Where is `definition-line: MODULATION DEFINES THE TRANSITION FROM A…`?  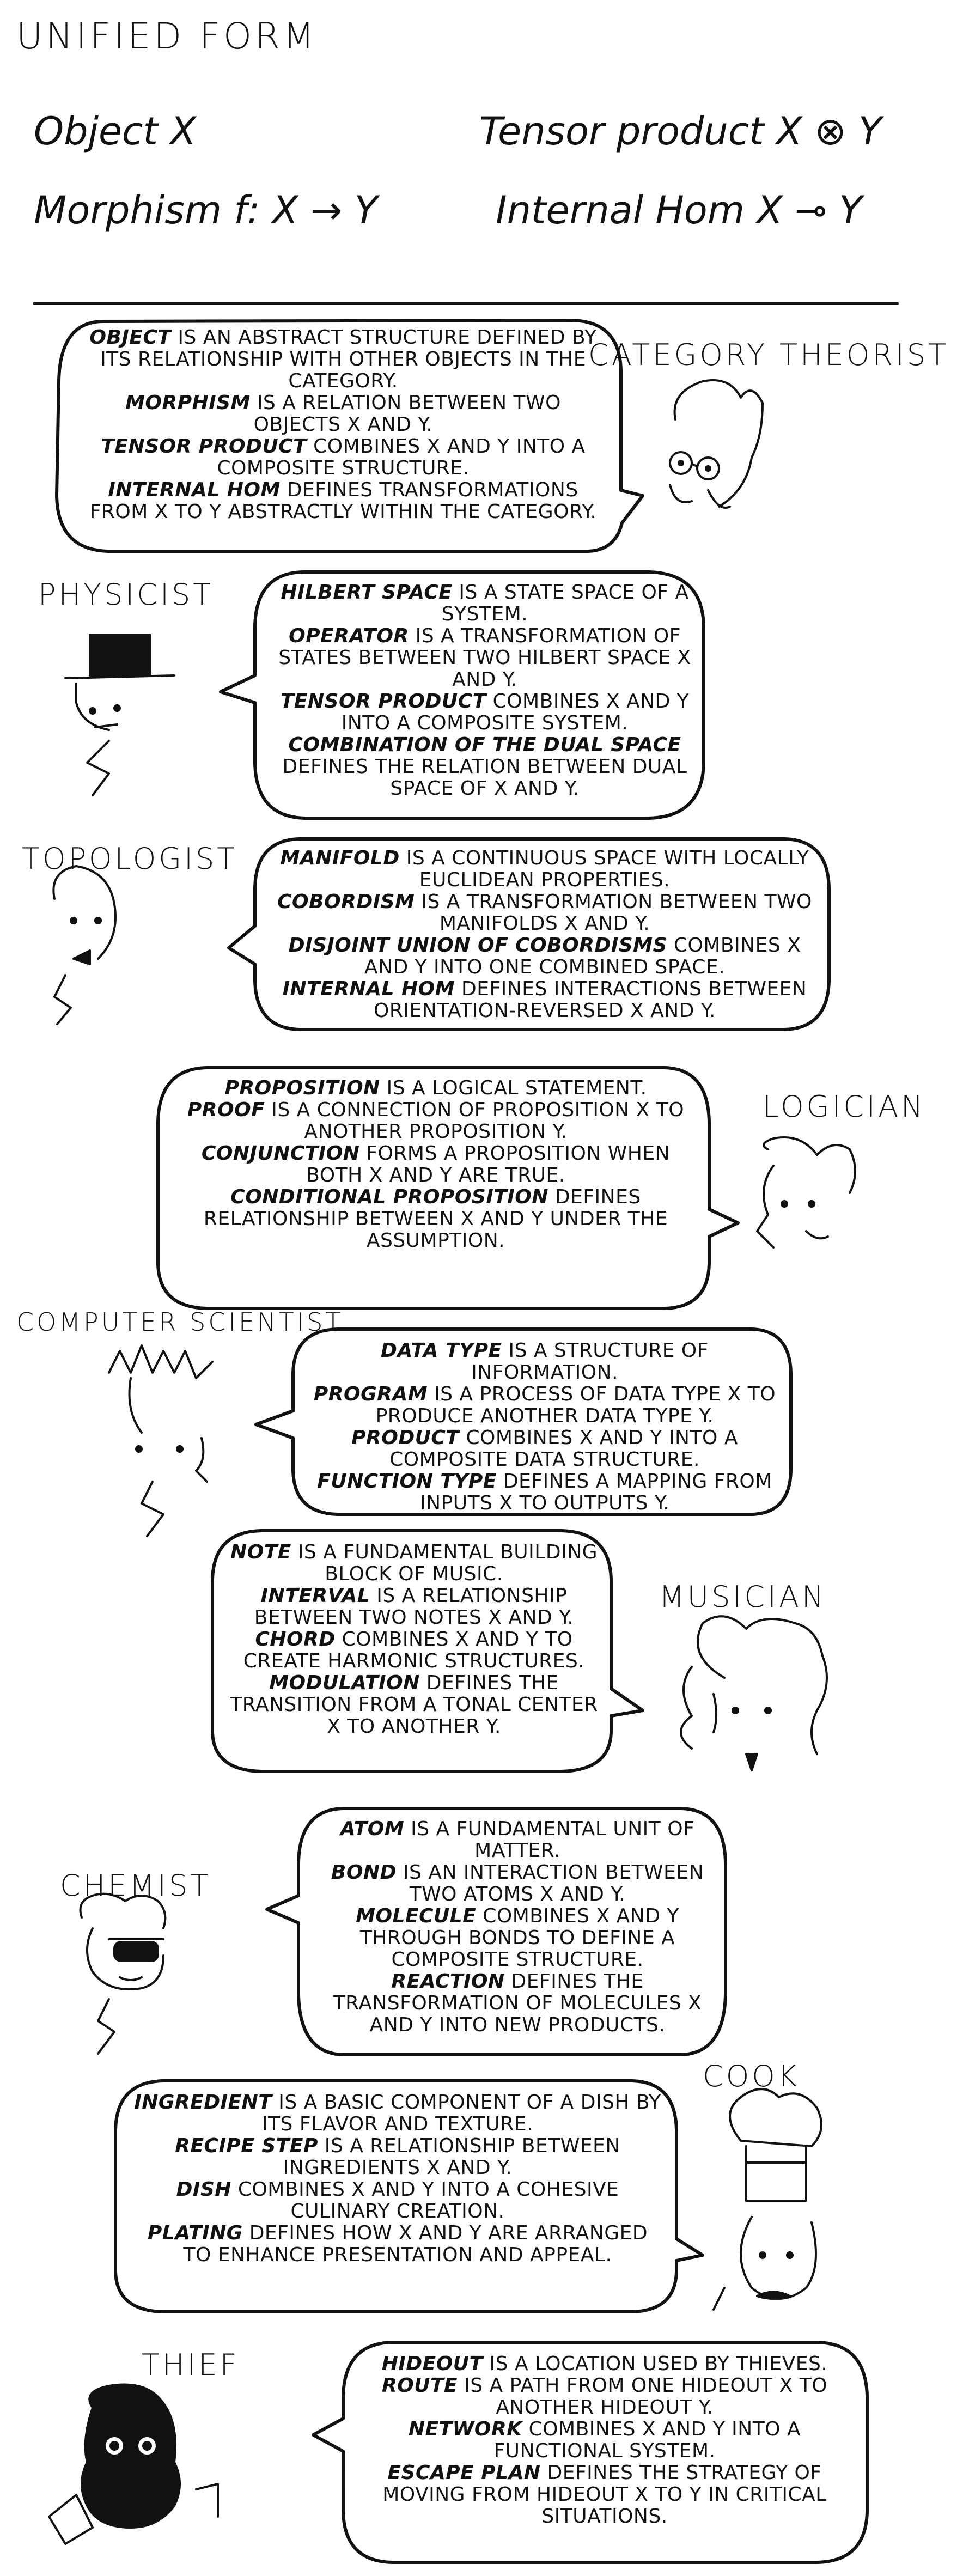
definition-line: MODULATION DEFINES THE TRANSITION FROM A… is located at coordinates (414, 1705).